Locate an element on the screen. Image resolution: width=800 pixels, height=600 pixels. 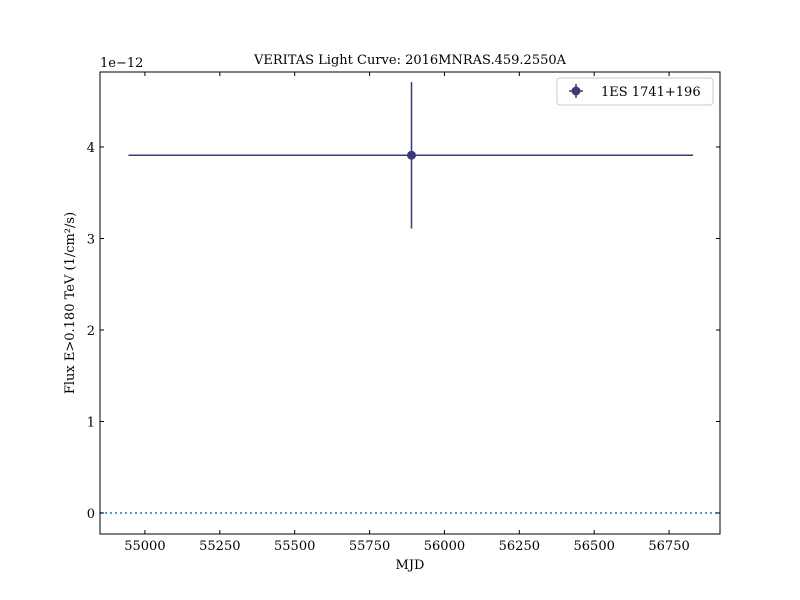
x-tick-label: 56750 is located at coordinates (668, 546).